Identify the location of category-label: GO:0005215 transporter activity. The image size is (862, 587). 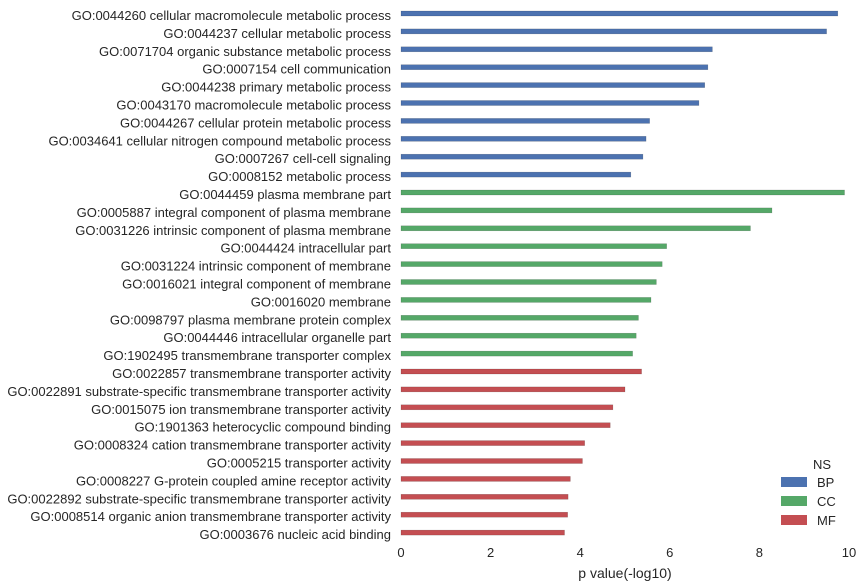
(299, 463).